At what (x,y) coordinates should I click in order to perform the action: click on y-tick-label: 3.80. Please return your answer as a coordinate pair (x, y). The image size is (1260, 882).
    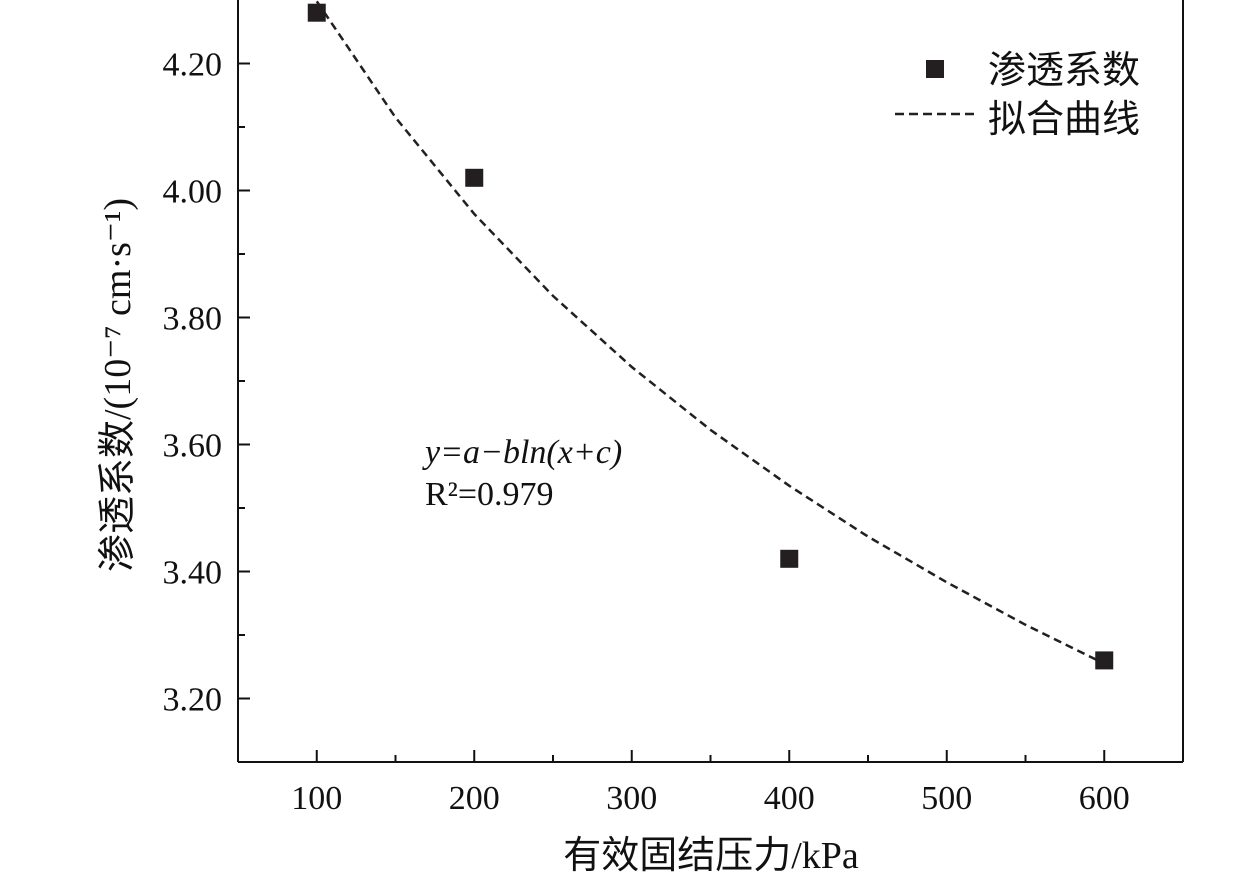
    Looking at the image, I should click on (193, 319).